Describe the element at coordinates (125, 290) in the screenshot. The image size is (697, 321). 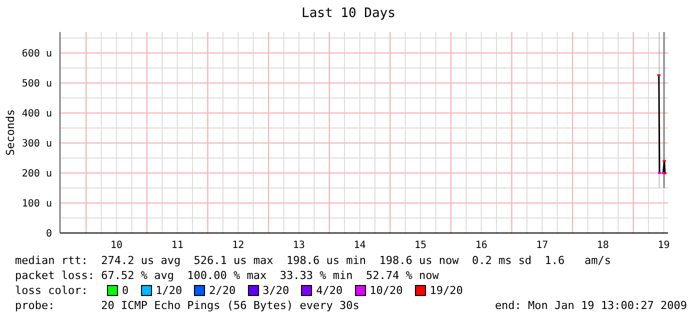
I see `legend-label: 0` at that location.